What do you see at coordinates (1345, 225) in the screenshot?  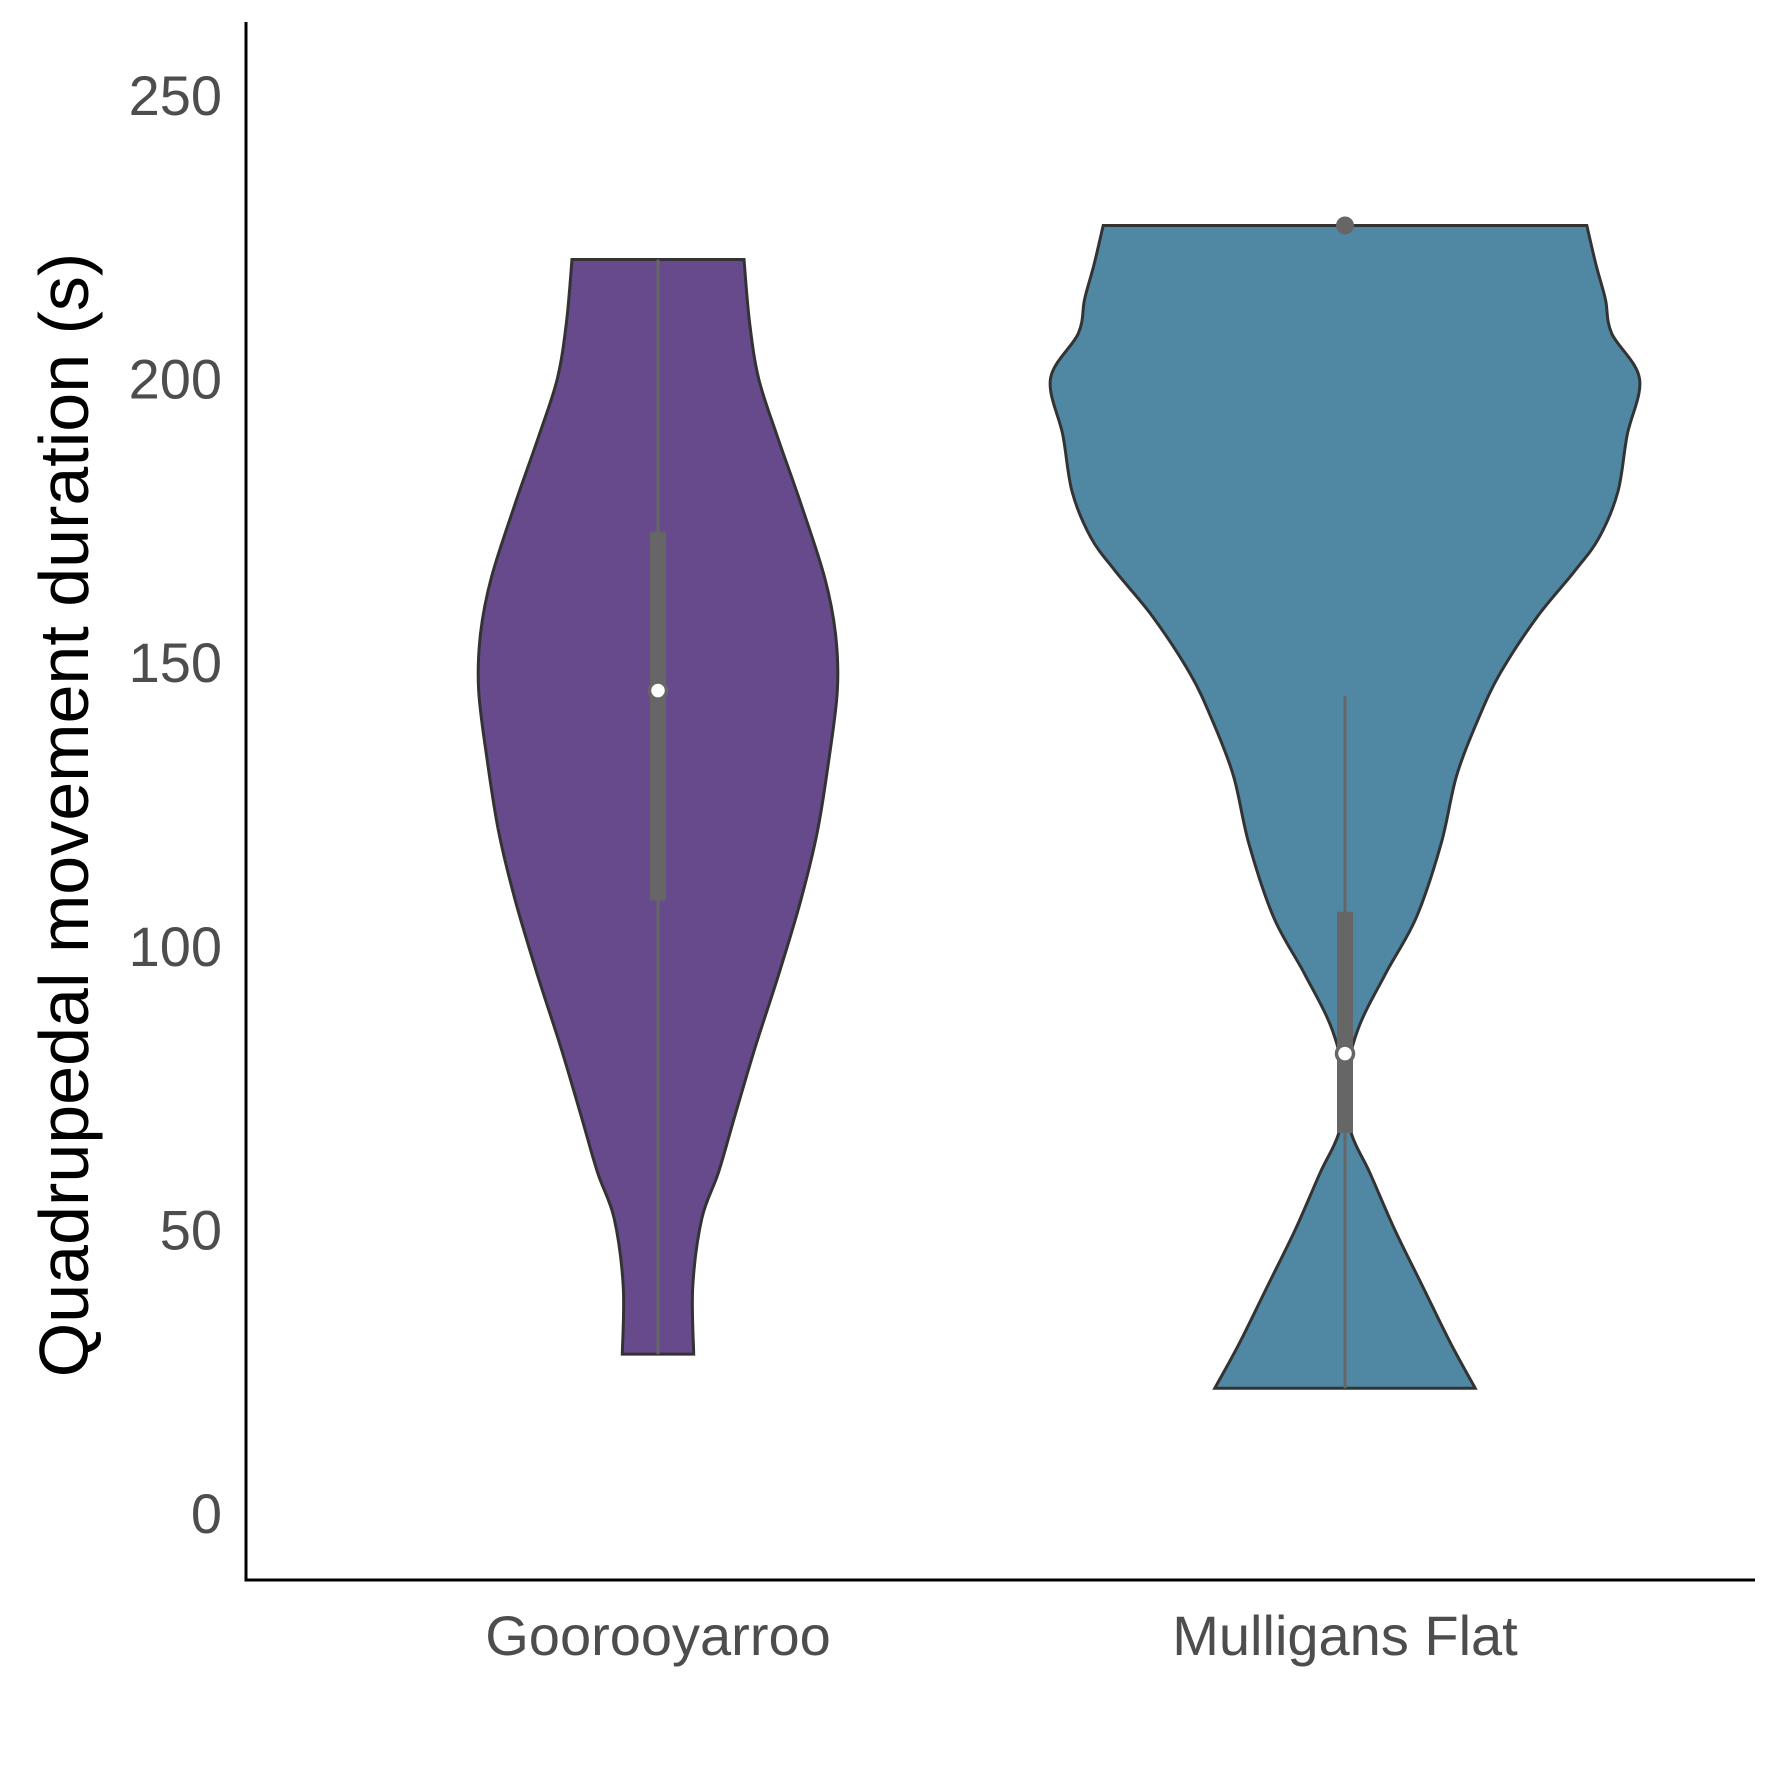 I see `outlier-point` at bounding box center [1345, 225].